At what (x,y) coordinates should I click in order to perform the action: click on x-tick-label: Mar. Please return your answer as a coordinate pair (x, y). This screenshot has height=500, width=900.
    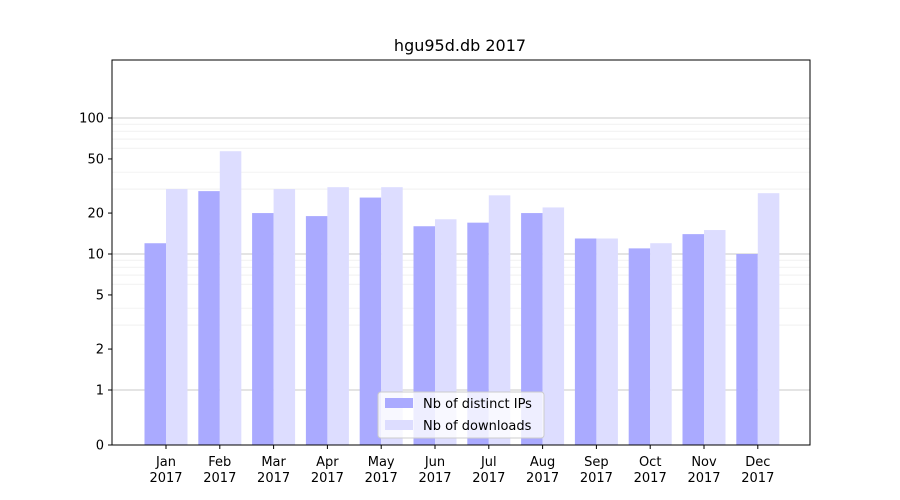
    Looking at the image, I should click on (273, 462).